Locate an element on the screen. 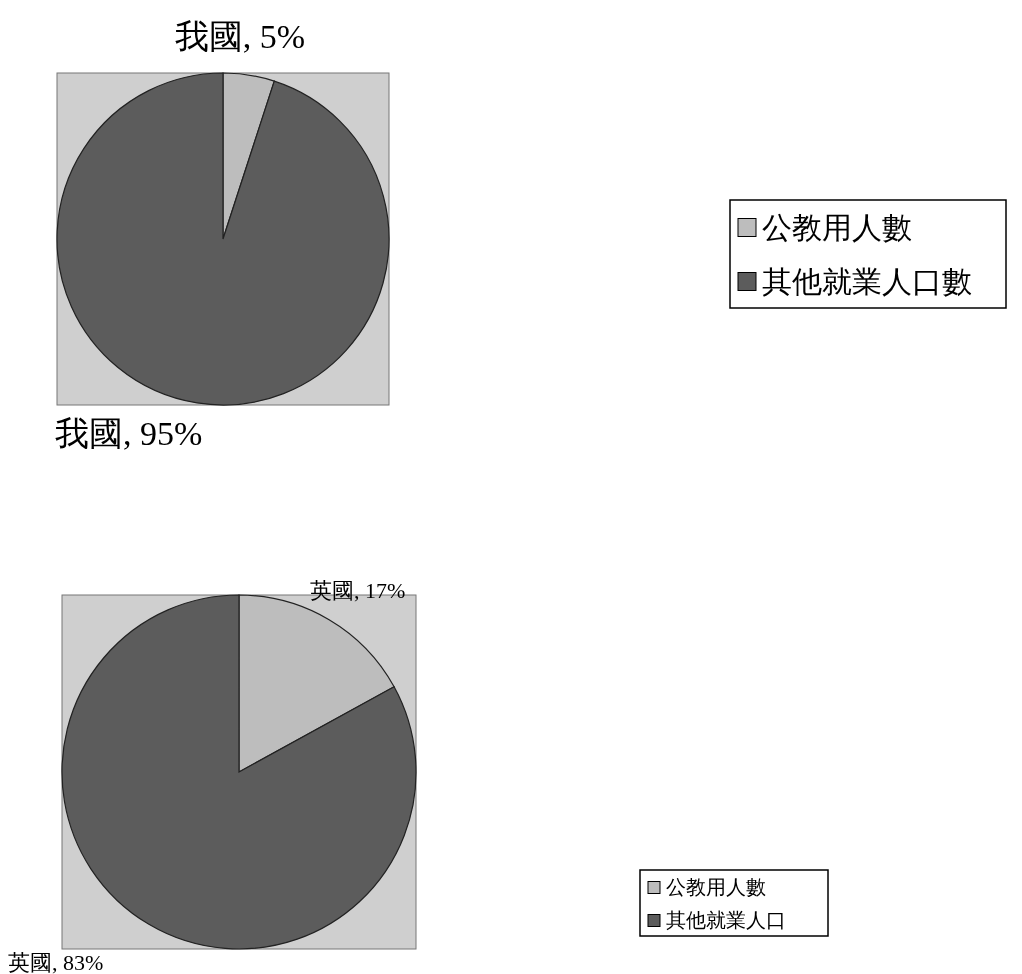 The width and height of the screenshot is (1022, 974). legend-label: 其他就業人口數 is located at coordinates (867, 281).